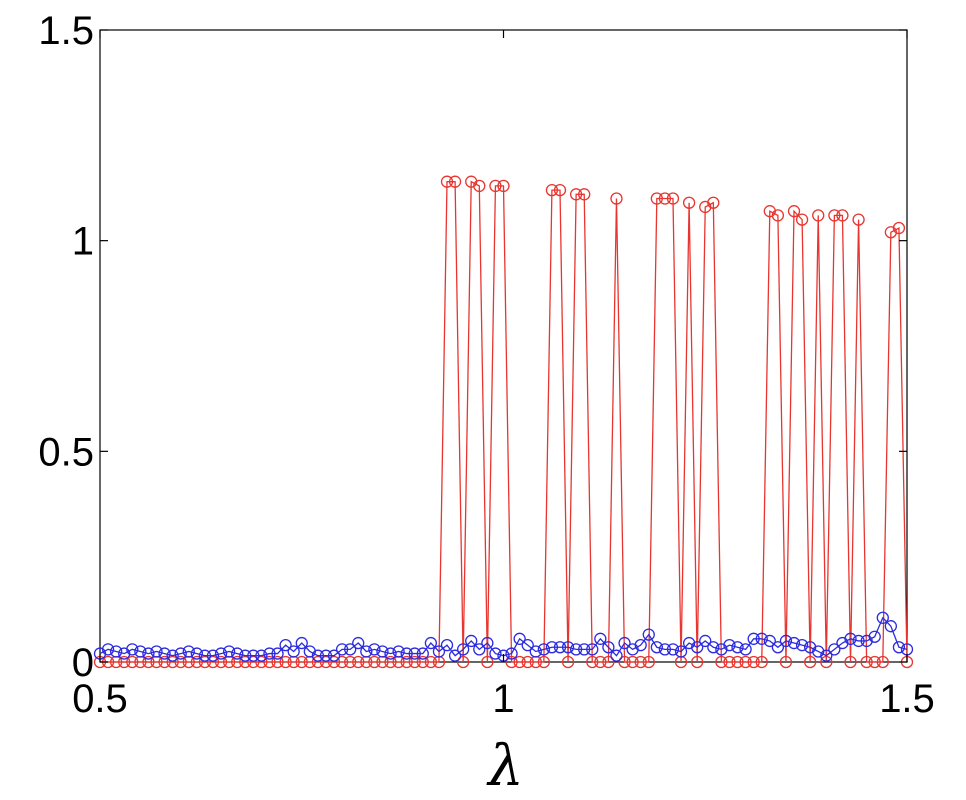  I want to click on y-tick-label: 1, so click(83, 242).